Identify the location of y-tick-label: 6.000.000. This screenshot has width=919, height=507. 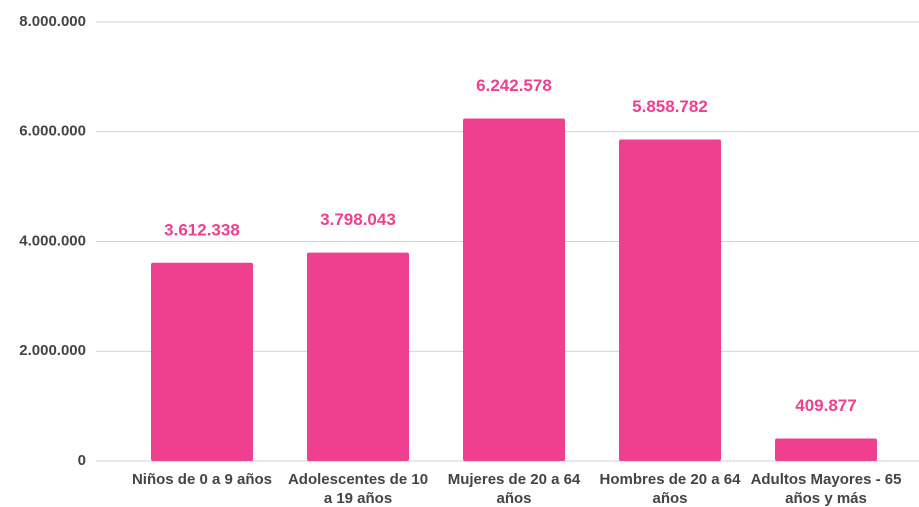
(52, 131).